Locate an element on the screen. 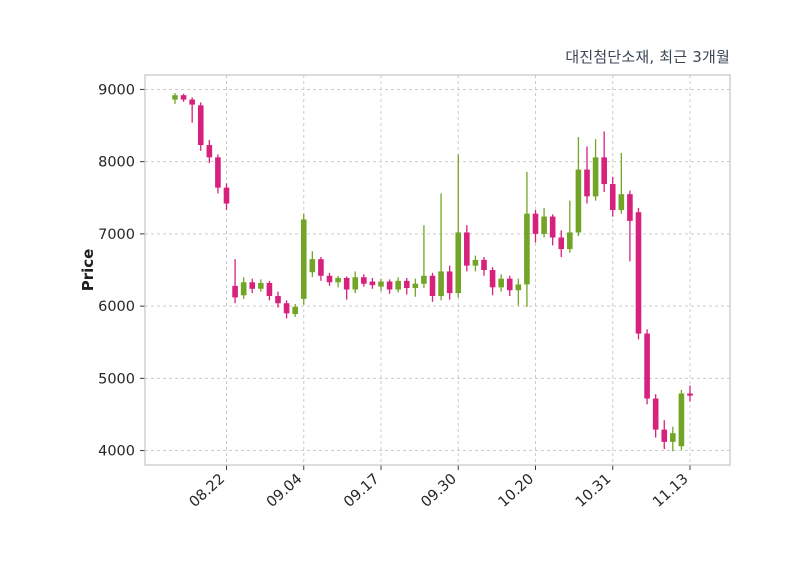  chart-title: 대진첨단소재, 최근 3개월 is located at coordinates (647, 57).